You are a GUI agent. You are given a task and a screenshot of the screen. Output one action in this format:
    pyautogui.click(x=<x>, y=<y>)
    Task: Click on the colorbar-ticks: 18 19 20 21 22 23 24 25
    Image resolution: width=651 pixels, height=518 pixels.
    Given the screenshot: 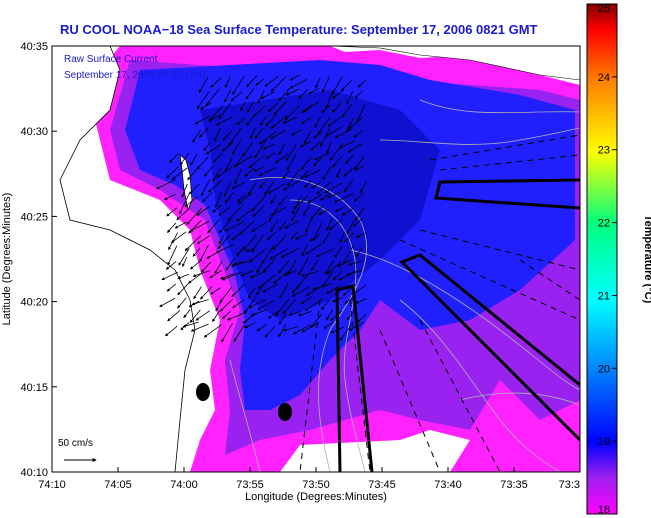 What is the action you would take?
    pyautogui.click(x=607, y=259)
    